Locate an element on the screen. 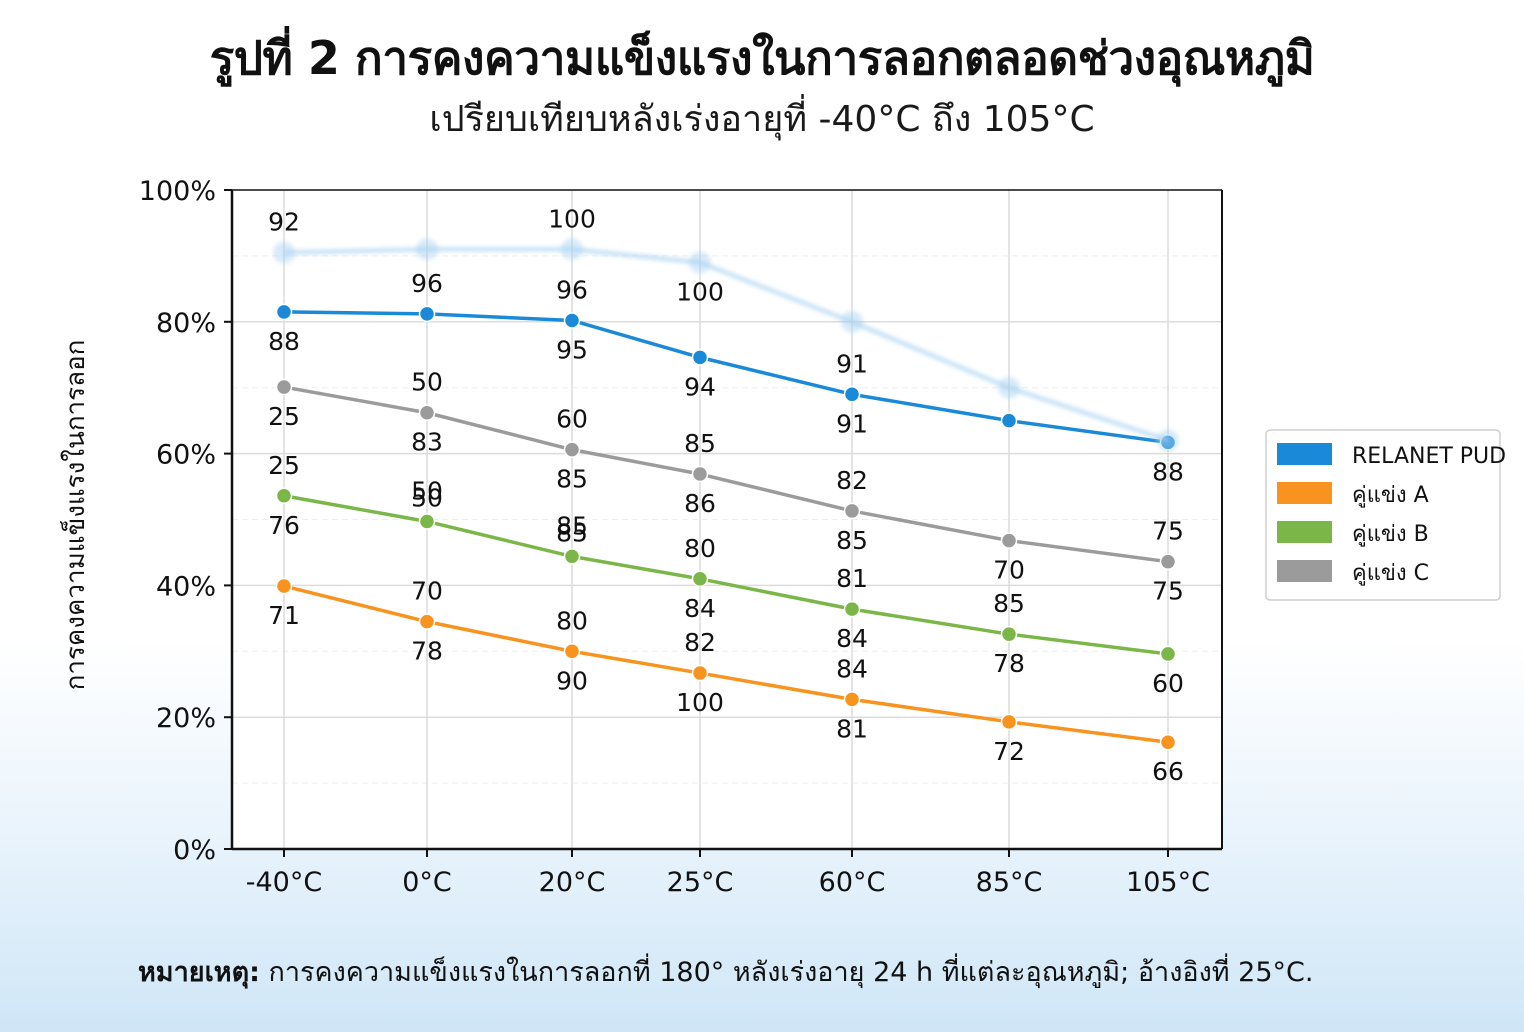 The height and width of the screenshot is (1032, 1524). x-tick-label: 60°C is located at coordinates (852, 882).